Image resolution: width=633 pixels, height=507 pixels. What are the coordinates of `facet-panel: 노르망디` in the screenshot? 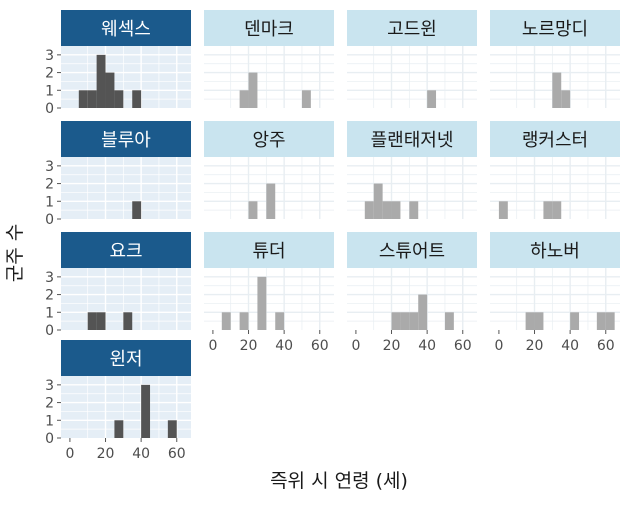 It's located at (555, 59).